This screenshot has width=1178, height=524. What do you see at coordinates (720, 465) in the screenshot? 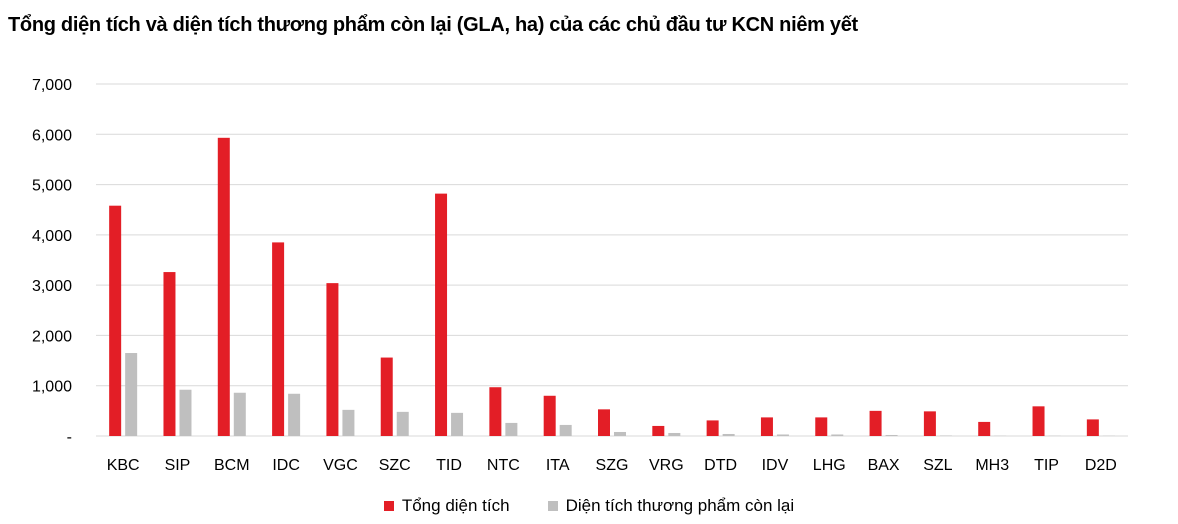
I see `x-tick-label: DTD` at bounding box center [720, 465].